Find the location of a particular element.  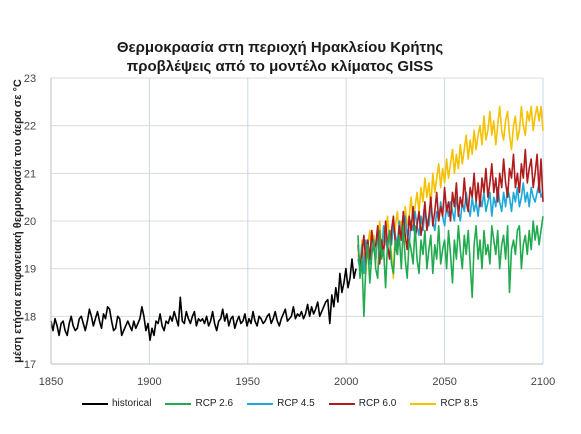

y-tick-label: 20 is located at coordinates (30, 222).